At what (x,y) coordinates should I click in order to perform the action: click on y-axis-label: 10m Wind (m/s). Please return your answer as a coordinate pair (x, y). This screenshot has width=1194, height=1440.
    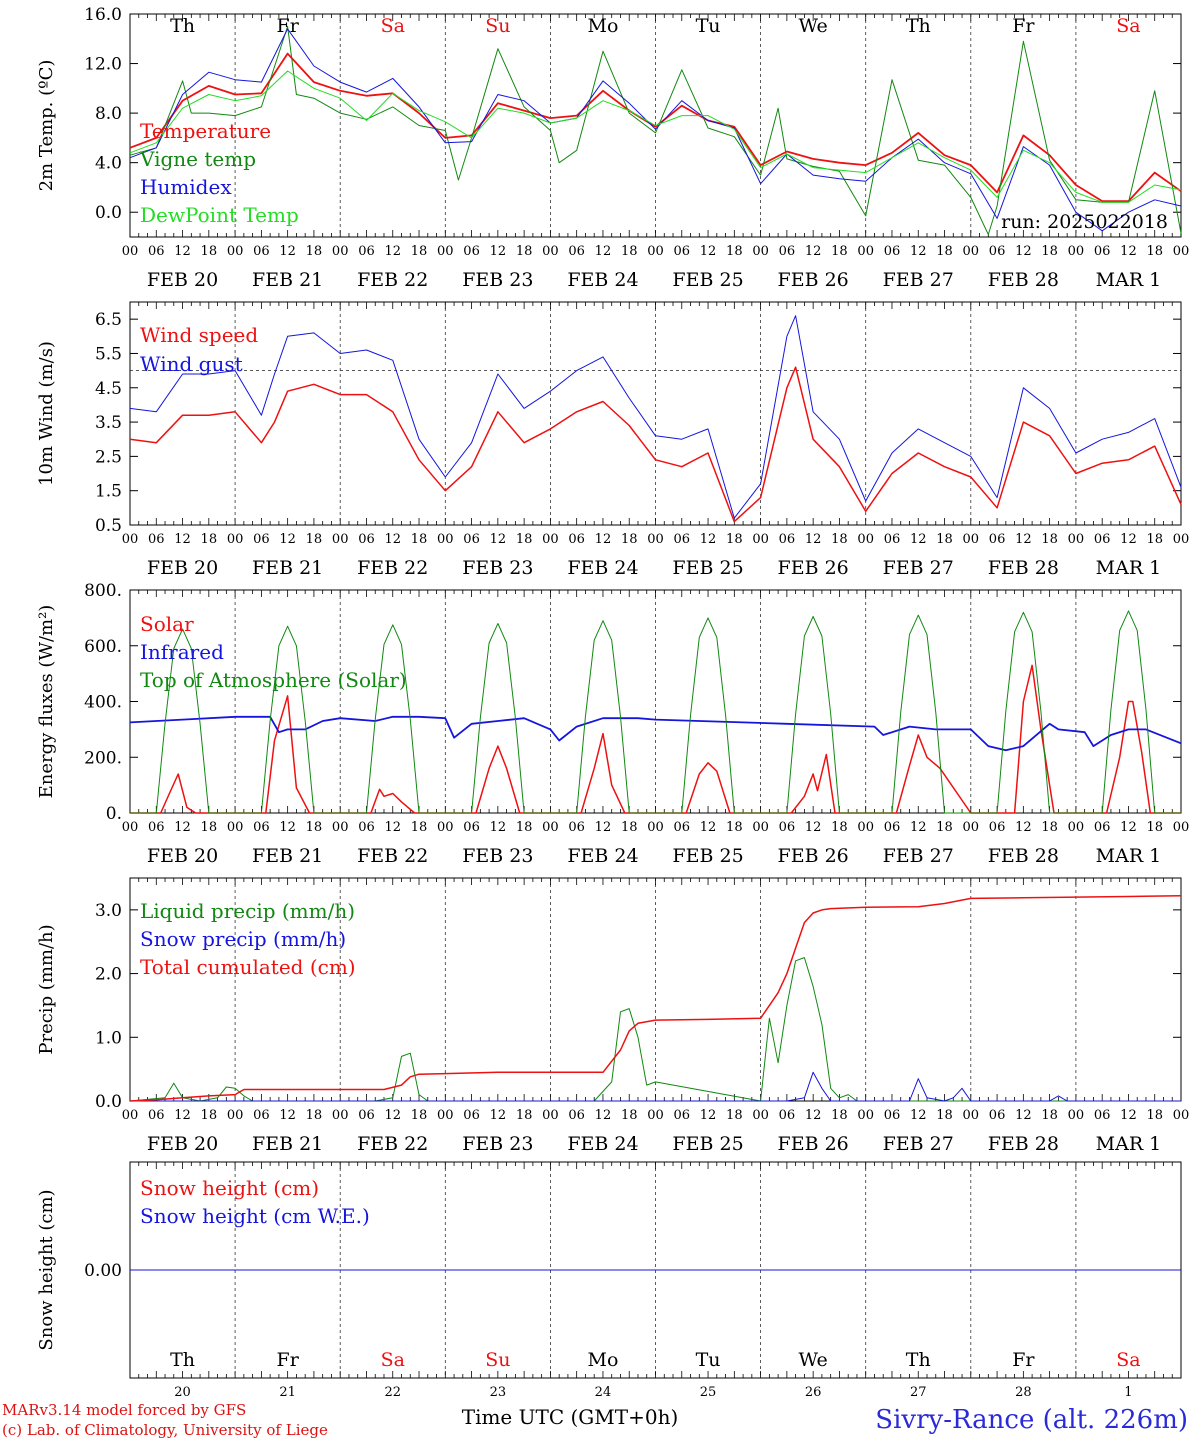
    Looking at the image, I should click on (46, 413).